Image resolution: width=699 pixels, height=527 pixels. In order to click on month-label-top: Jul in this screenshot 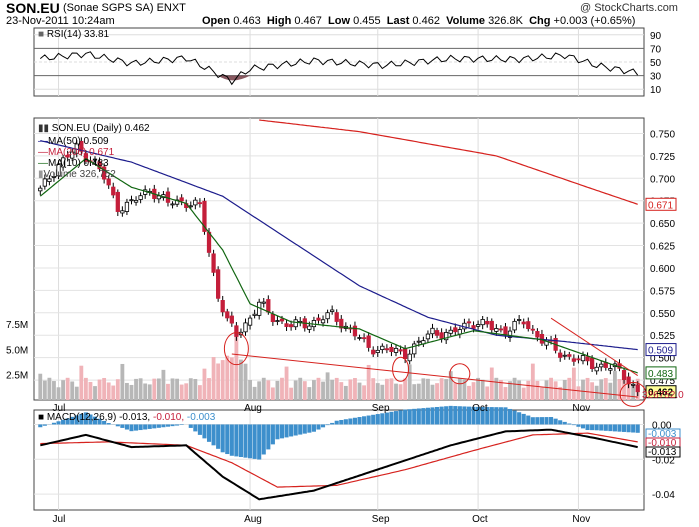, I will do `click(59, 408)`.